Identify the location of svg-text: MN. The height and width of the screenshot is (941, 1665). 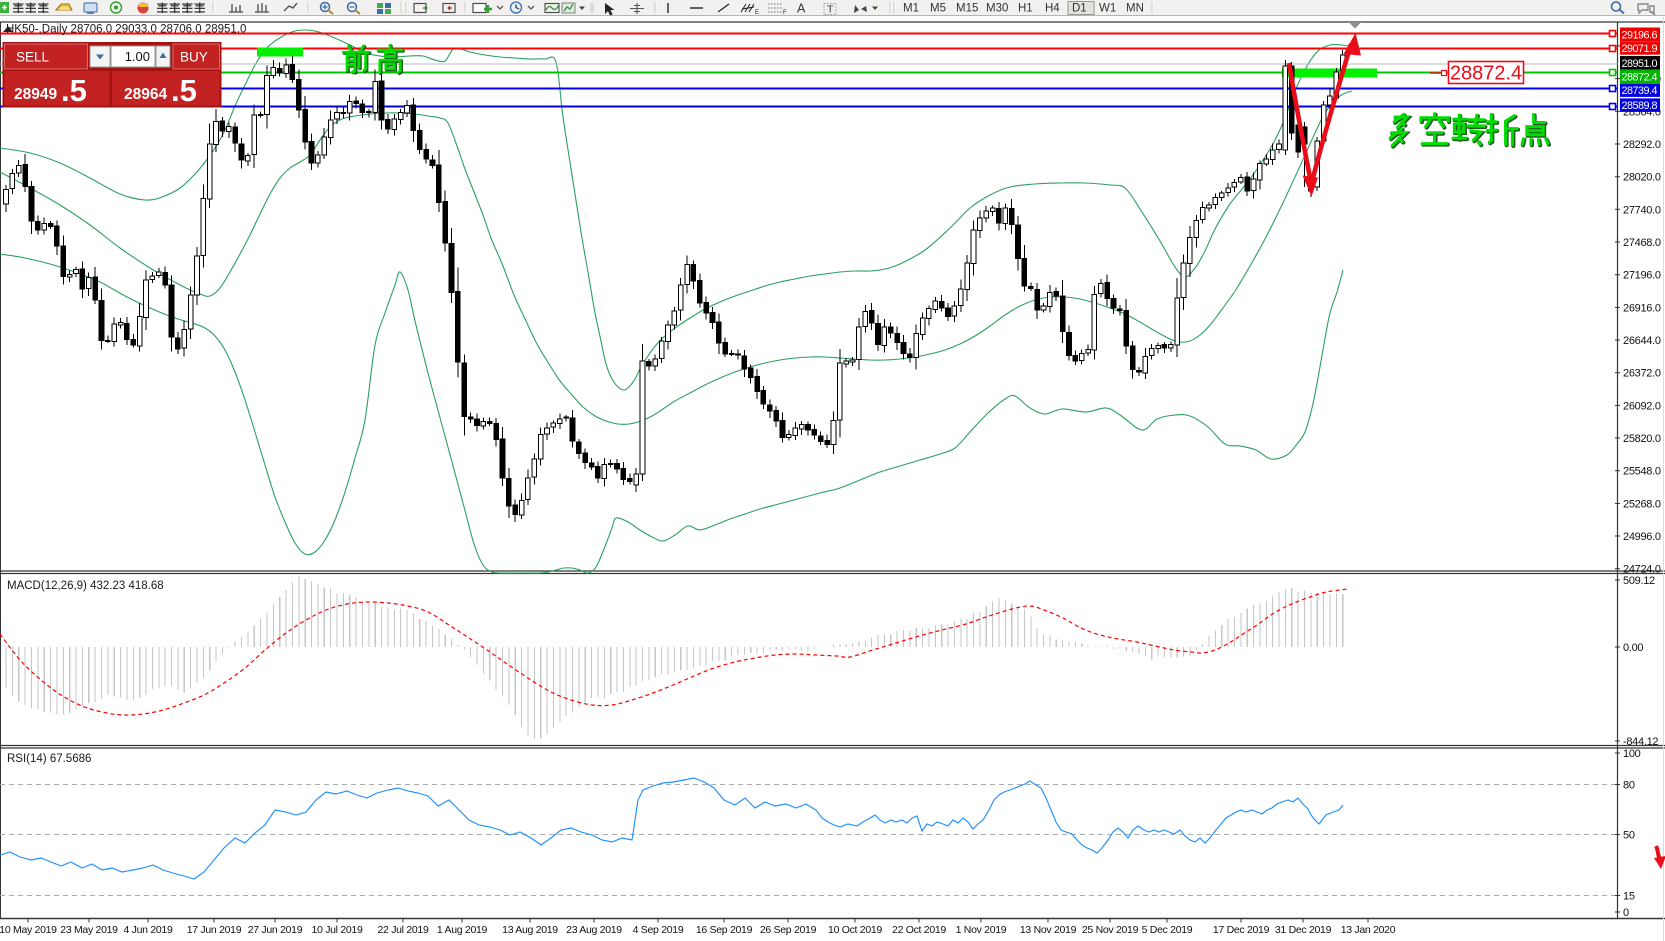
(1135, 9).